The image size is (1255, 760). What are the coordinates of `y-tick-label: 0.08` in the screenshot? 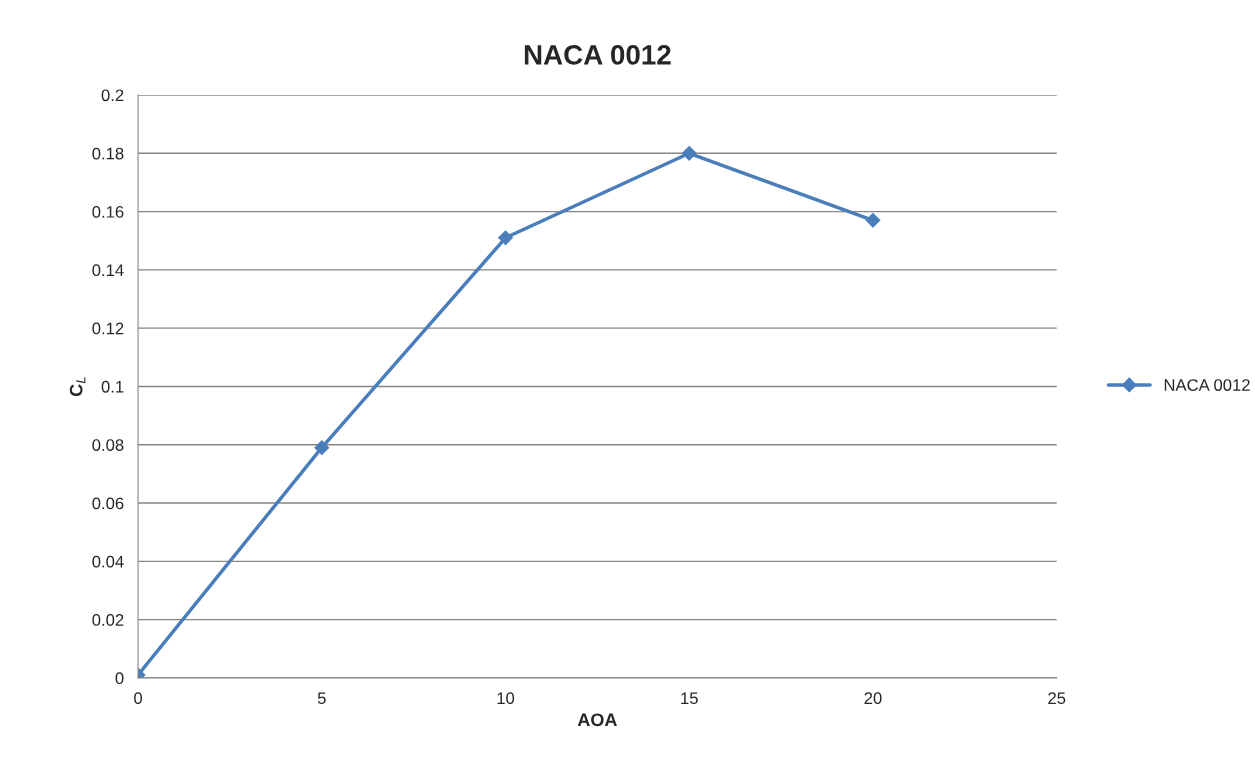 It's located at (108, 445).